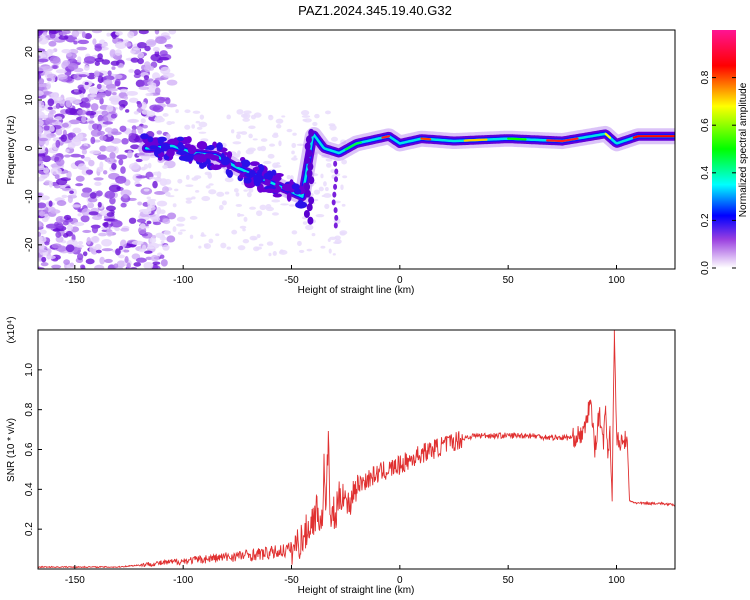 Image resolution: width=750 pixels, height=600 pixels. What do you see at coordinates (29, 529) in the screenshot?
I see `snr-y-tick-label: 0.2` at bounding box center [29, 529].